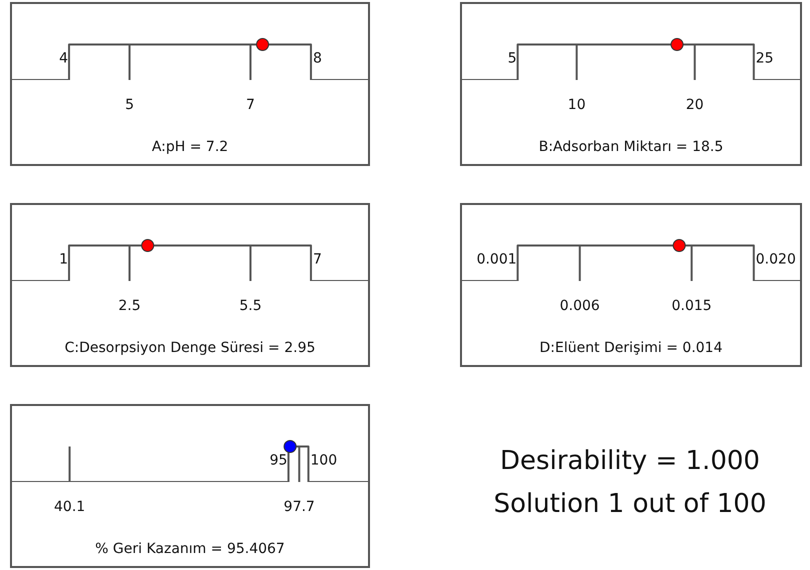 The image size is (810, 570). What do you see at coordinates (577, 105) in the screenshot?
I see `x-tick-label: 10` at bounding box center [577, 105].